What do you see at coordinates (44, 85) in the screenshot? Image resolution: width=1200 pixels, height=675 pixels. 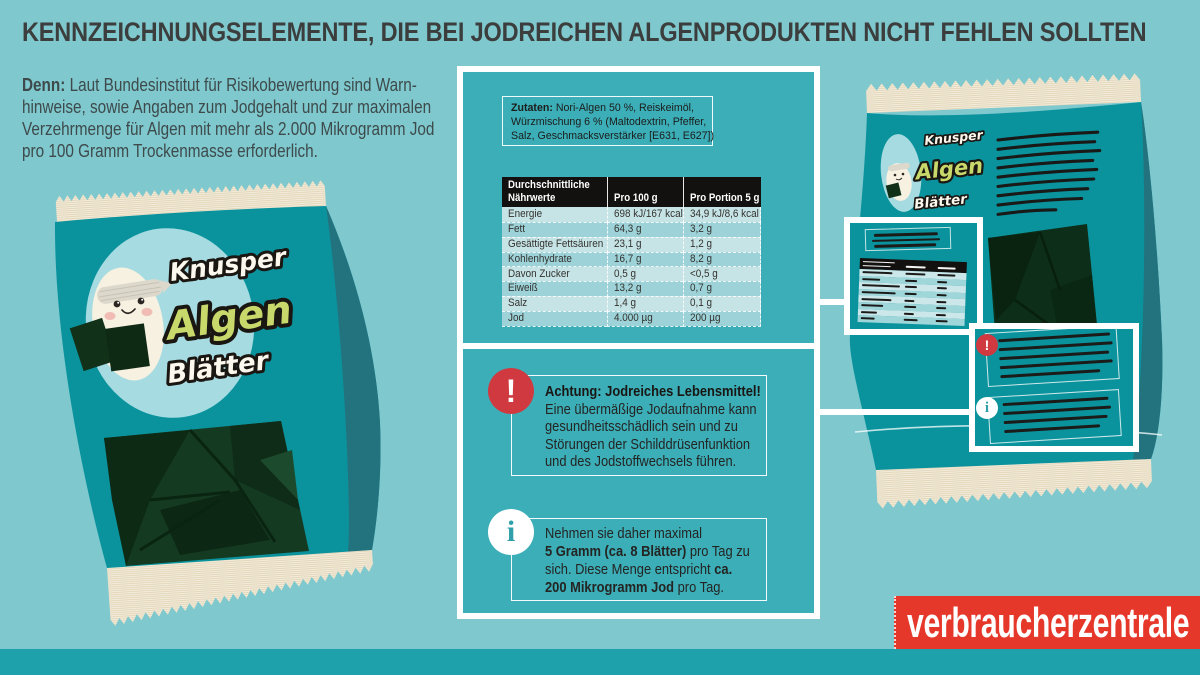 I see `intro-bold: Denn:` at bounding box center [44, 85].